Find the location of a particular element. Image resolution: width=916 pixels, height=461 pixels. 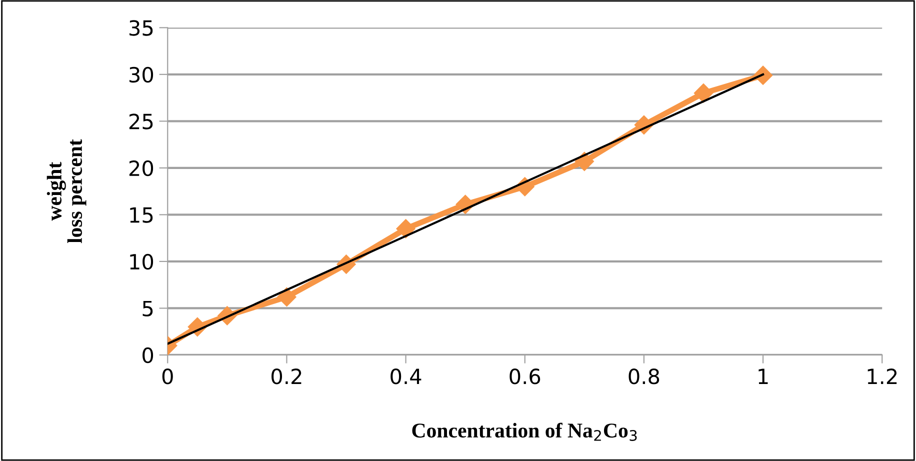

x-tick-label: 0.8 is located at coordinates (644, 376).